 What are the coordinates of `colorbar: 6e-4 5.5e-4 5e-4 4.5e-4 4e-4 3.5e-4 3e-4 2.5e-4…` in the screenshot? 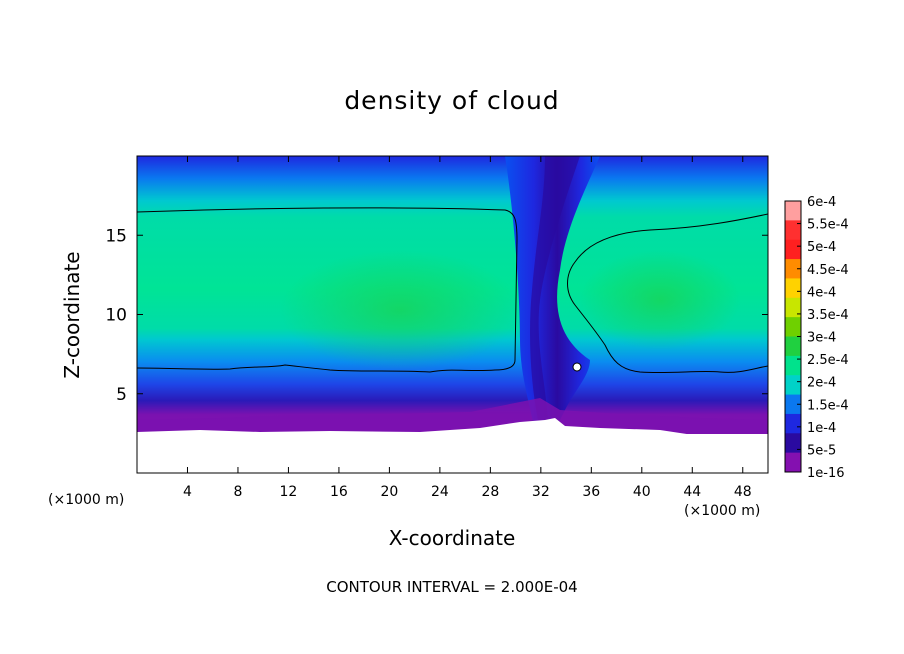 It's located at (816, 338).